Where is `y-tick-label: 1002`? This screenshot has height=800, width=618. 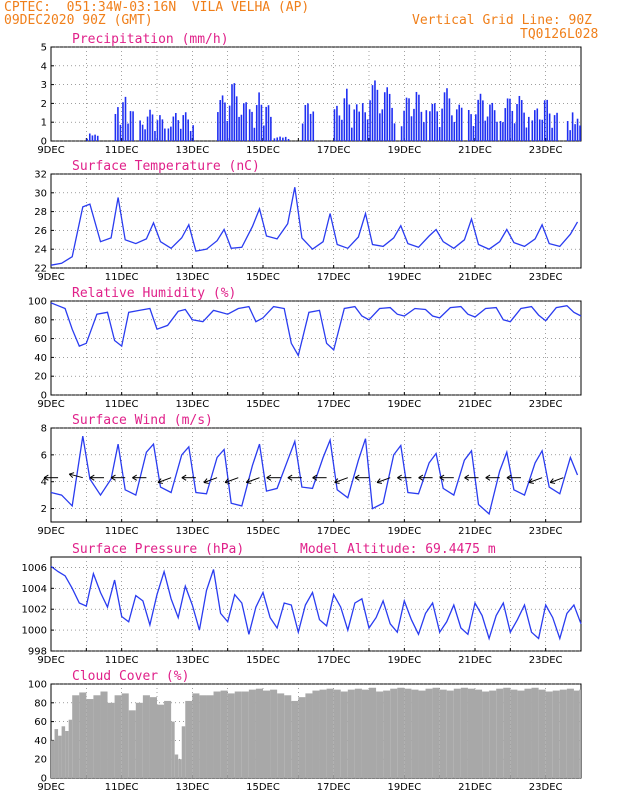
y-tick-label: 1002 is located at coordinates (34, 610).